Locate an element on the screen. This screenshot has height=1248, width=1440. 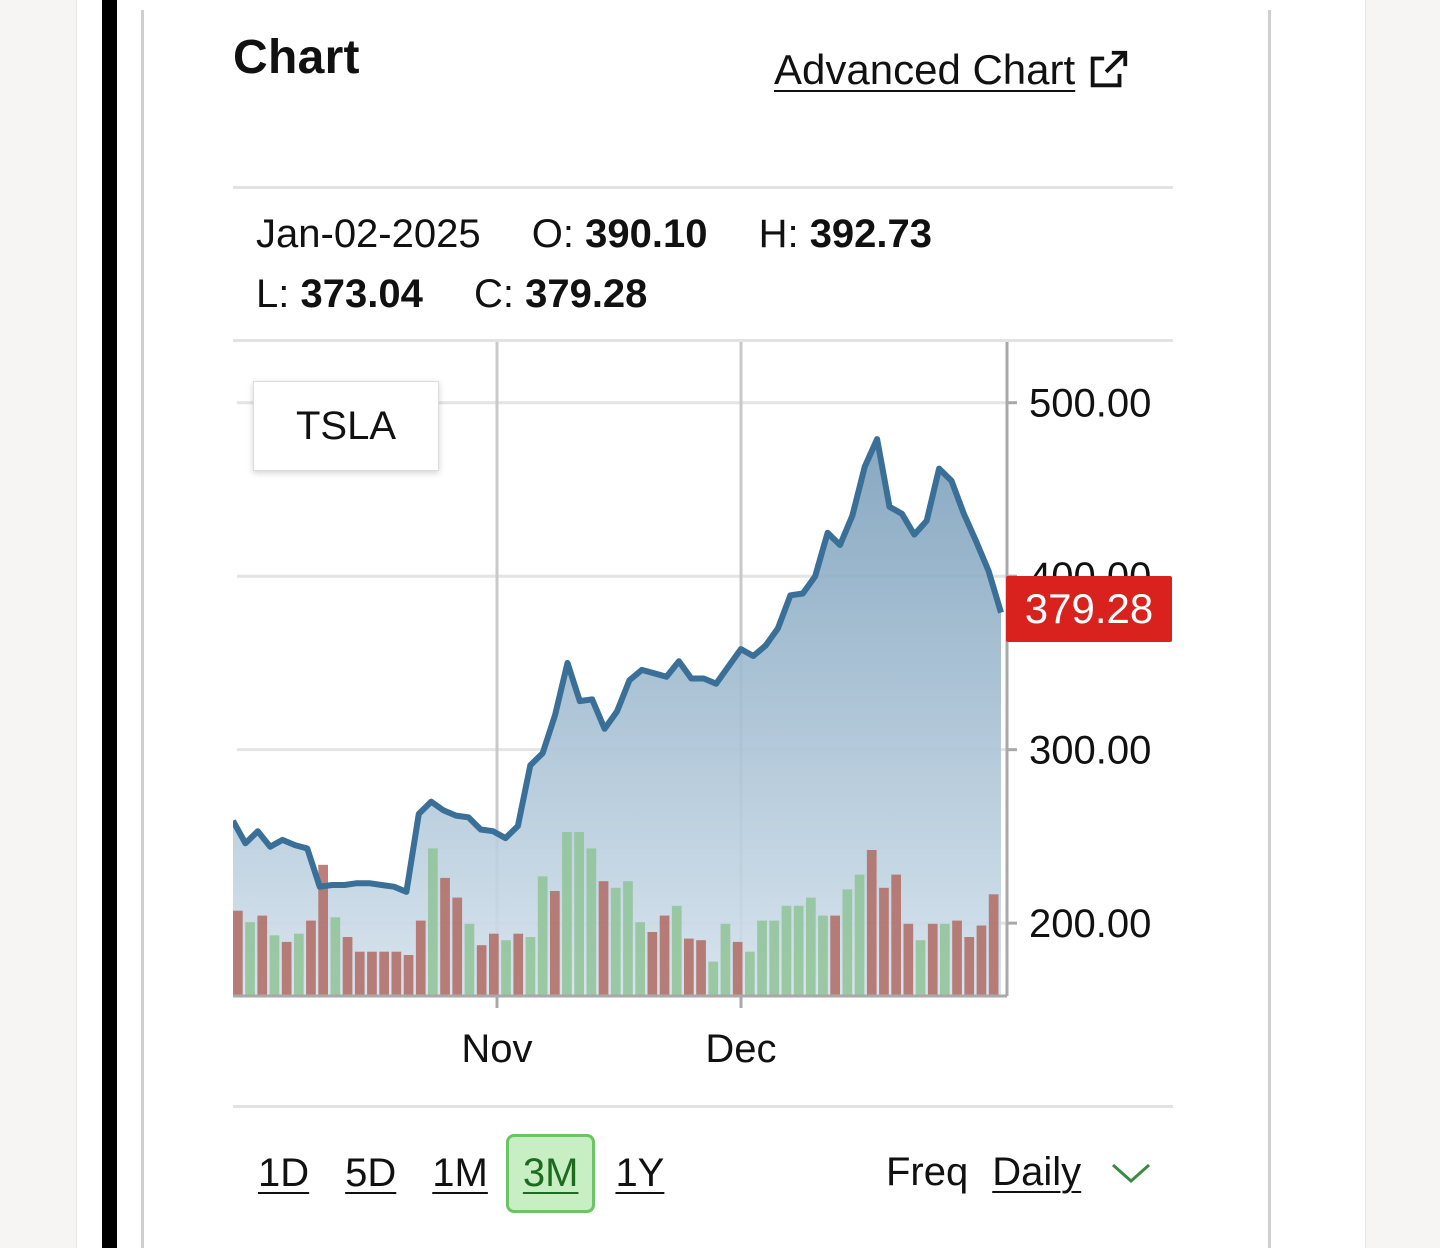
range-3m-button: 3M is located at coordinates (550, 1173).